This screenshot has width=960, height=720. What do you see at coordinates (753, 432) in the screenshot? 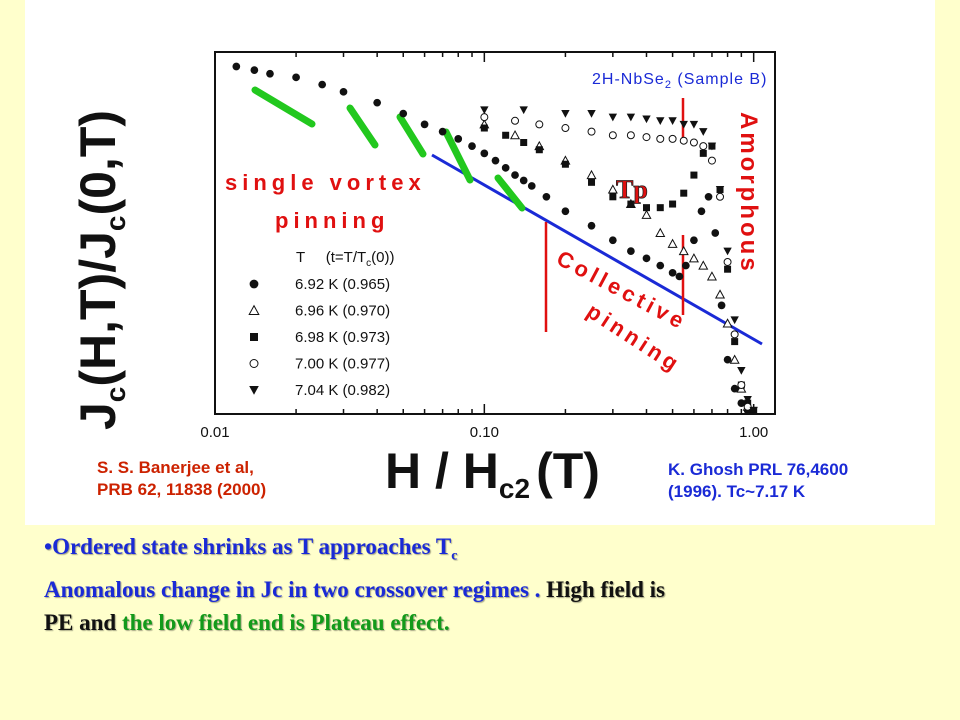
I see `x-tick-label: 1.00` at bounding box center [753, 432].